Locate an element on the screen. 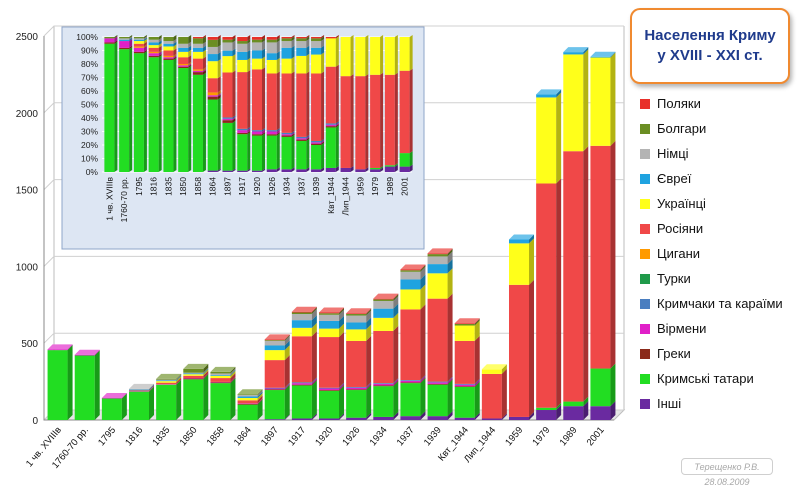  inset-bar-side-russians is located at coordinates (234, 94).